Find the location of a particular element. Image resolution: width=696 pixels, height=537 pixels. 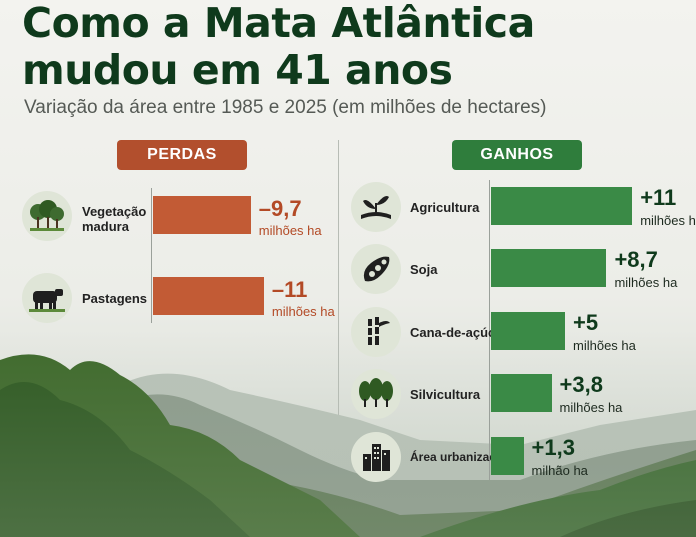

value-label-vegetacao-madura: –9,7 is located at coordinates (280, 208).